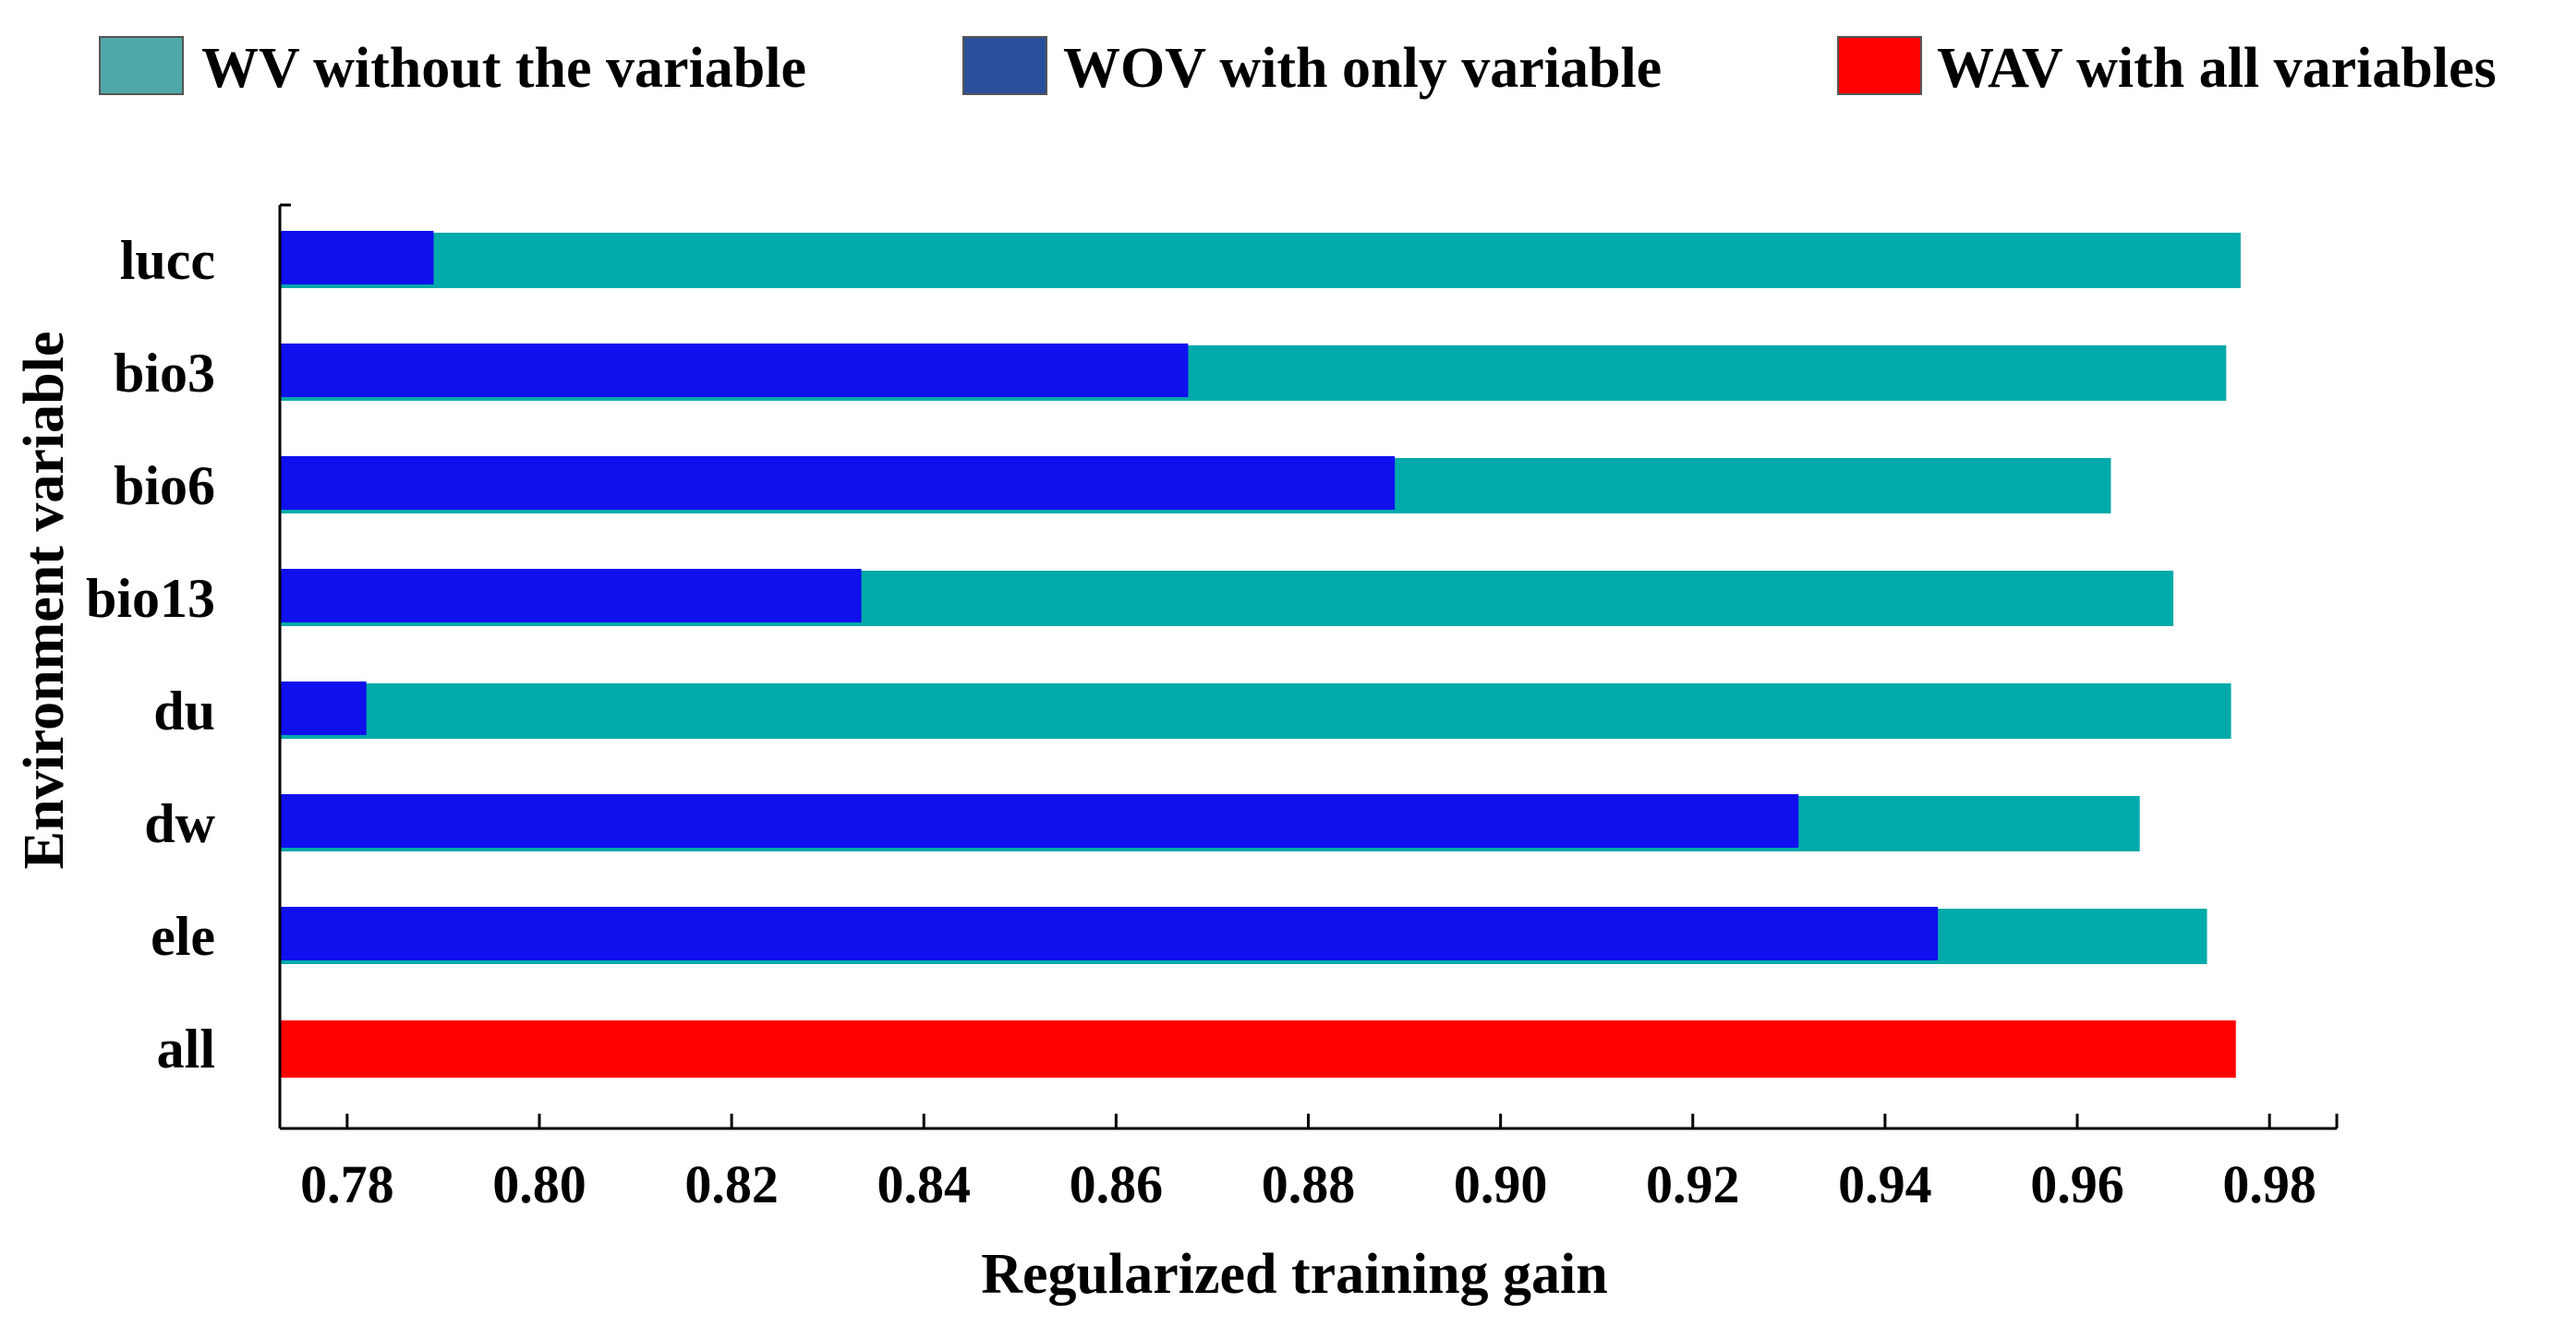  Describe the element at coordinates (571, 596) in the screenshot. I see `bar-wov-bio13` at that location.